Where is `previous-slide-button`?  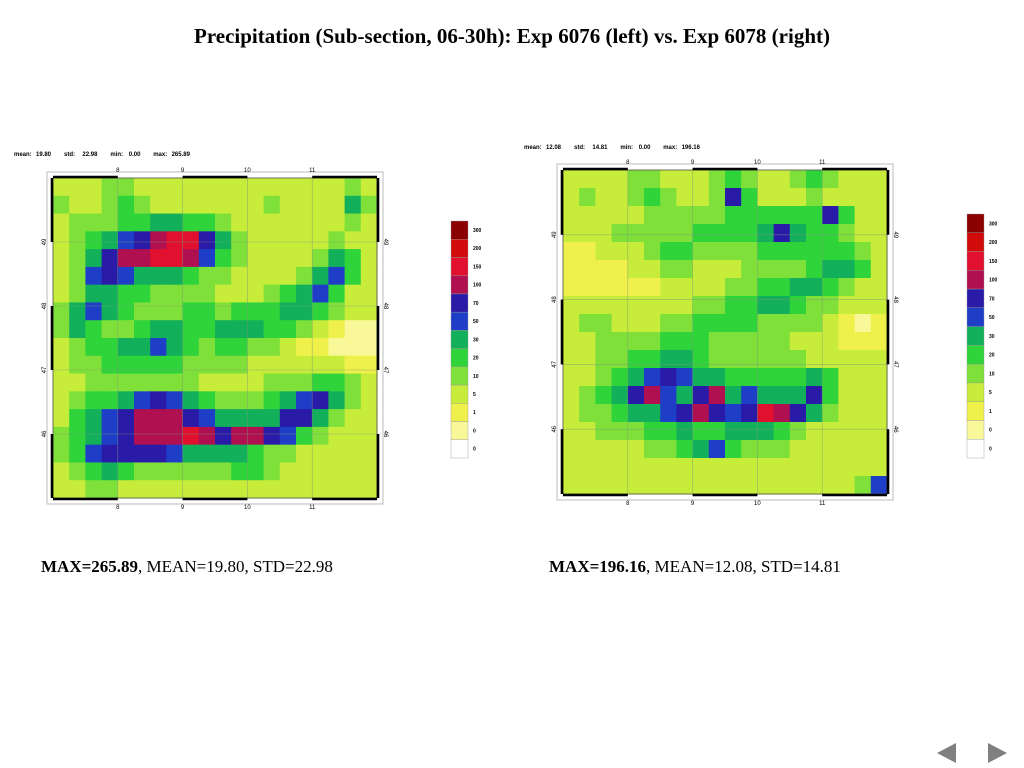 previous-slide-button is located at coordinates (947, 753).